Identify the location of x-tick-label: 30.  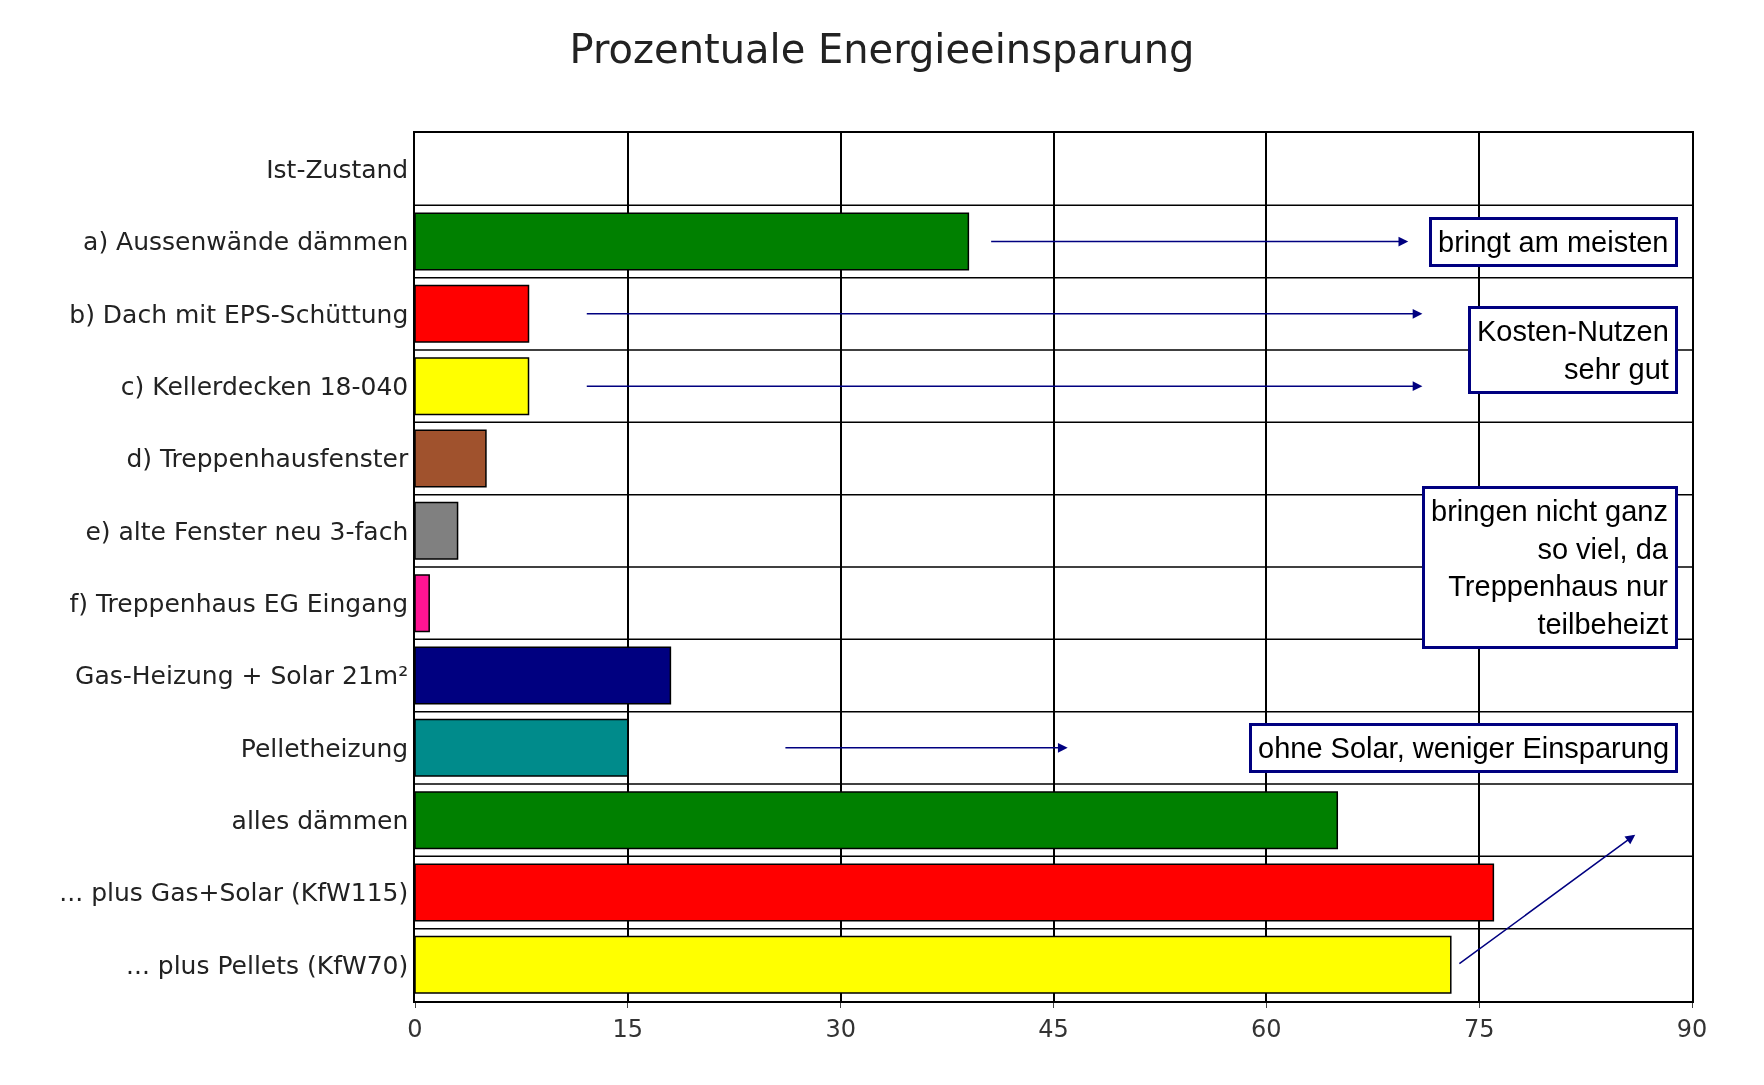
(840, 1028).